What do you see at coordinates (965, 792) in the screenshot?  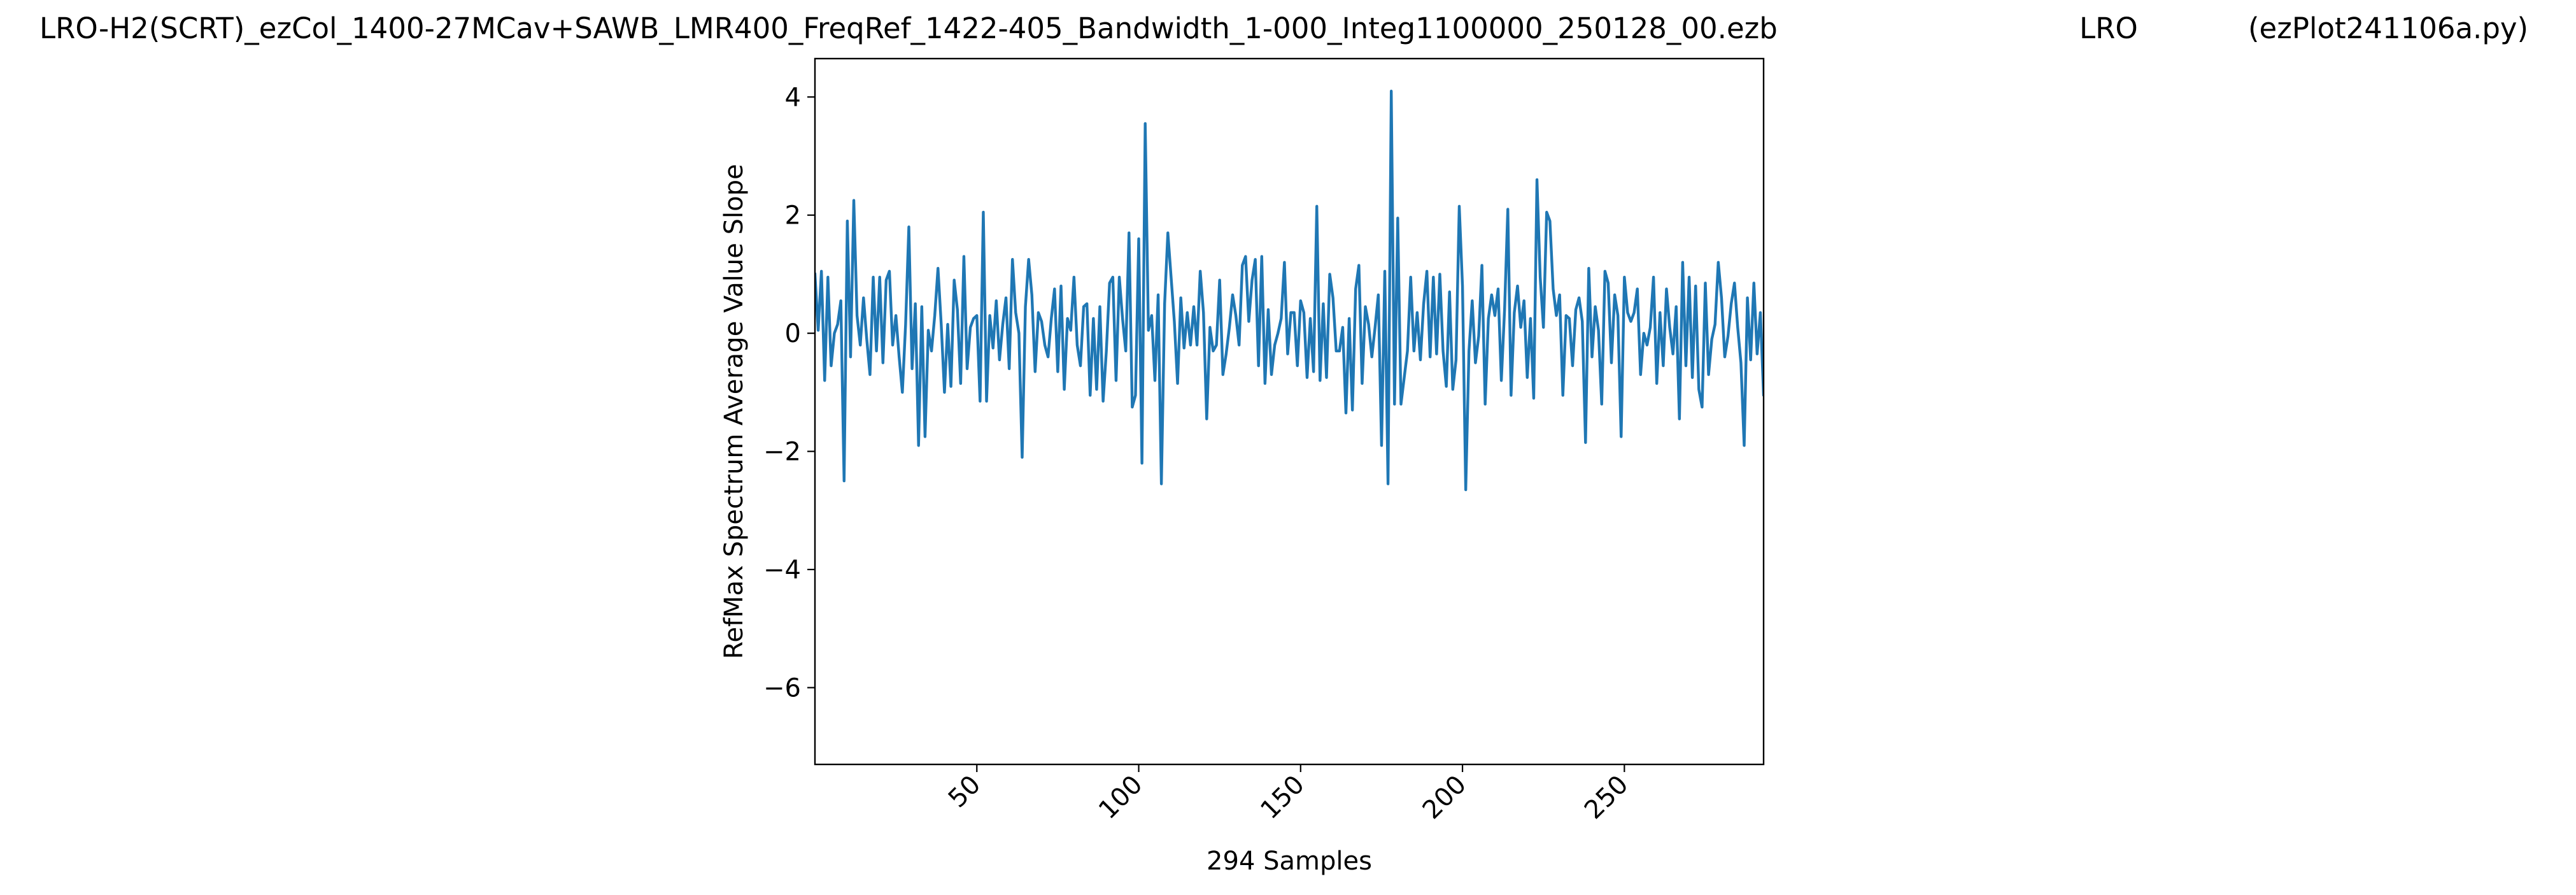 I see `x-tick-label: 50` at bounding box center [965, 792].